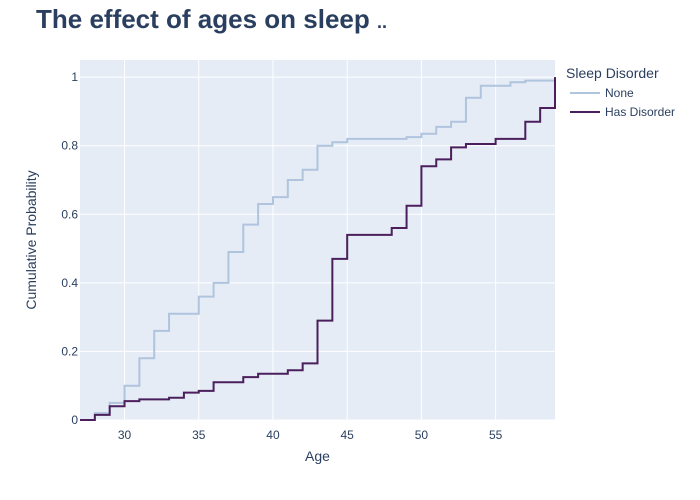 This screenshot has height=500, width=700. What do you see at coordinates (640, 112) in the screenshot?
I see `legend-label: Has Disorder` at bounding box center [640, 112].